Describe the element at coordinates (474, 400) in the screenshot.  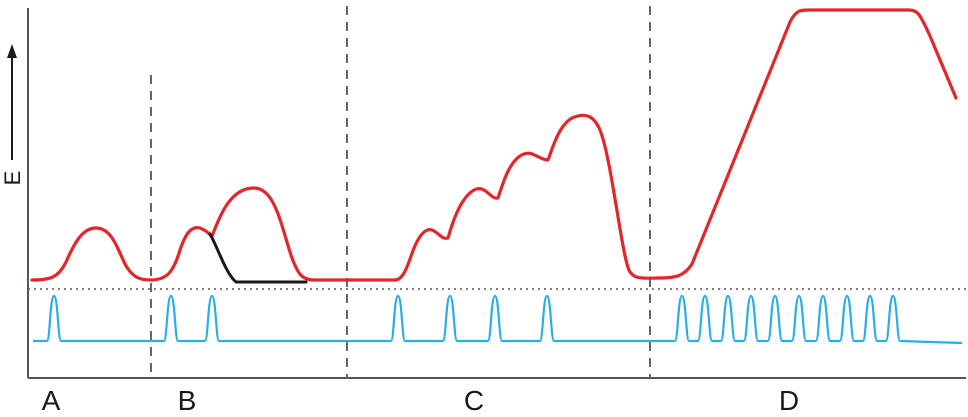
I see `region-label-c: C` at that location.